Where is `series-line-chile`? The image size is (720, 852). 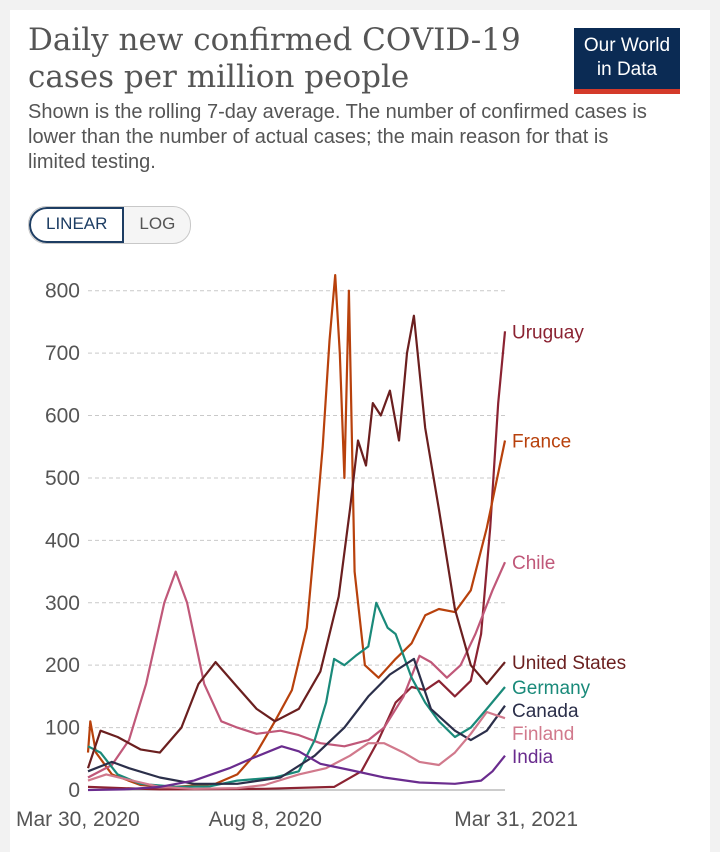 series-line-chile is located at coordinates (297, 670).